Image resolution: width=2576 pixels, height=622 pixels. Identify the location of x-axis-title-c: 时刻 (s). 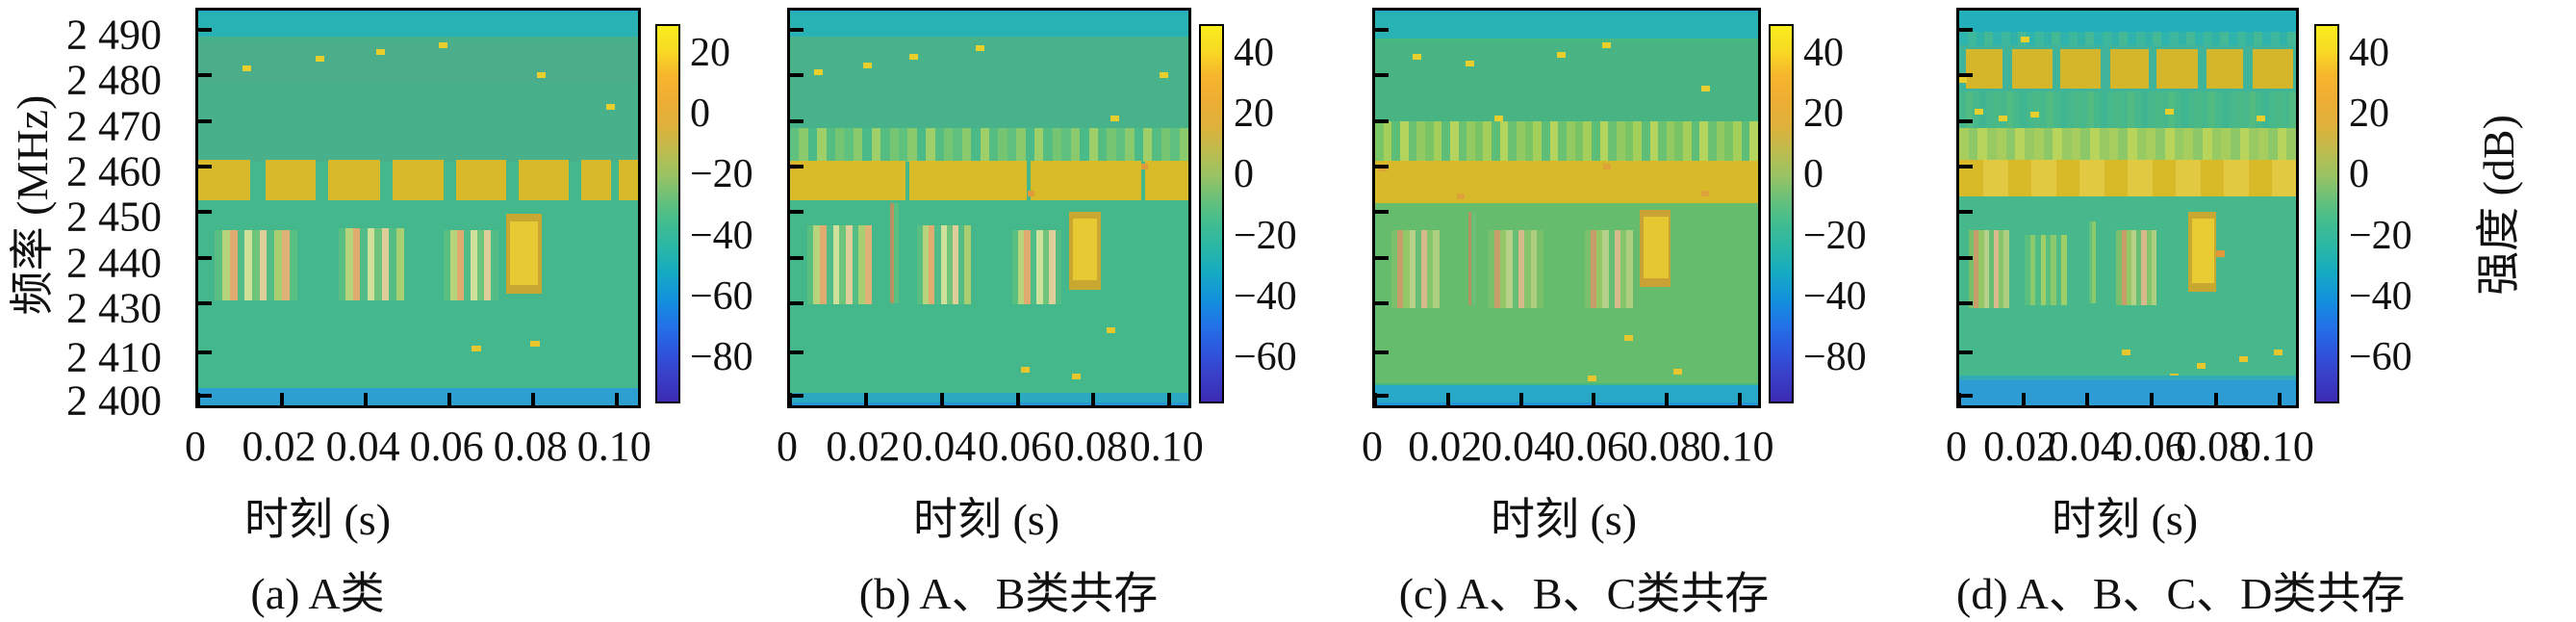
(1564, 519).